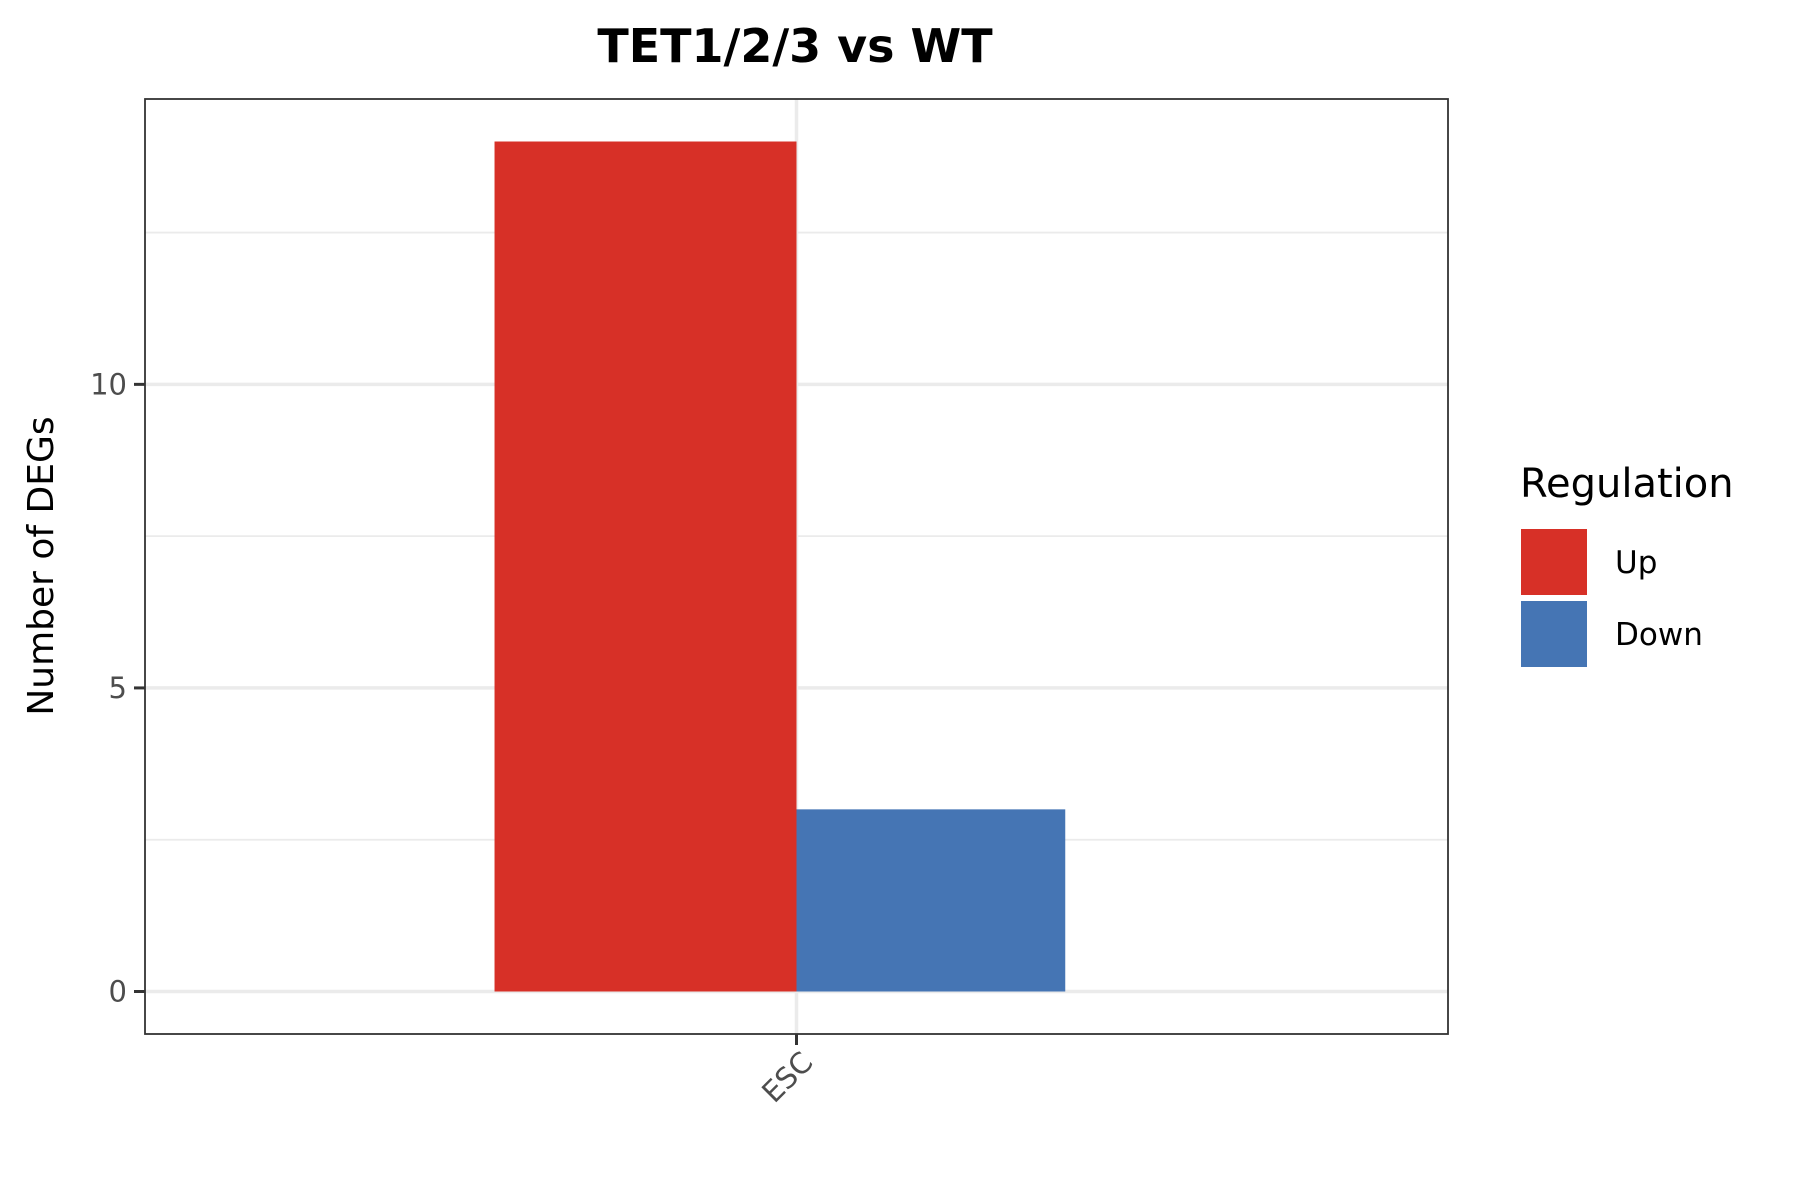  I want to click on x-tick-label: ESC, so click(787, 1077).